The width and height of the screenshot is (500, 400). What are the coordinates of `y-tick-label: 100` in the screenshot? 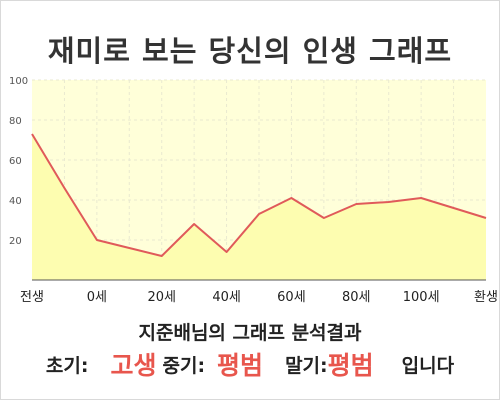 It's located at (18, 81).